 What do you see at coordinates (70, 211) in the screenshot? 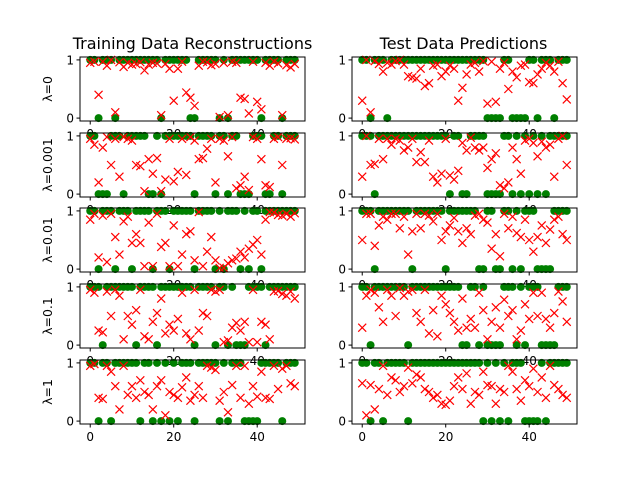
I see `y-tick-label: 1` at bounding box center [70, 211].